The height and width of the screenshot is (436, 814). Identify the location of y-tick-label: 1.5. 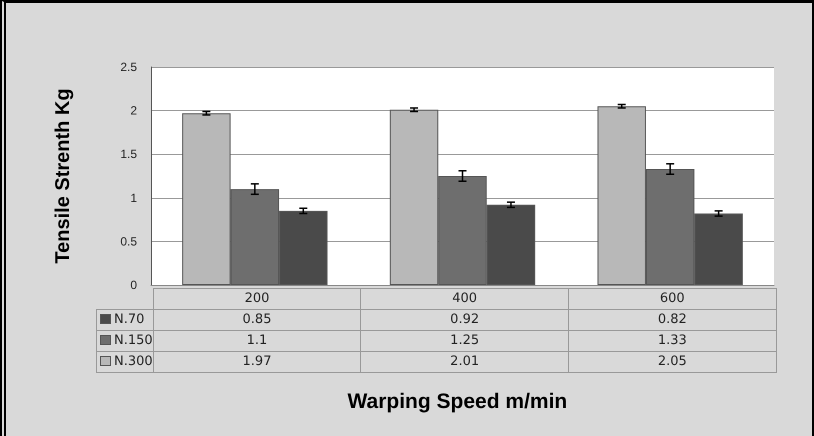
(129, 154).